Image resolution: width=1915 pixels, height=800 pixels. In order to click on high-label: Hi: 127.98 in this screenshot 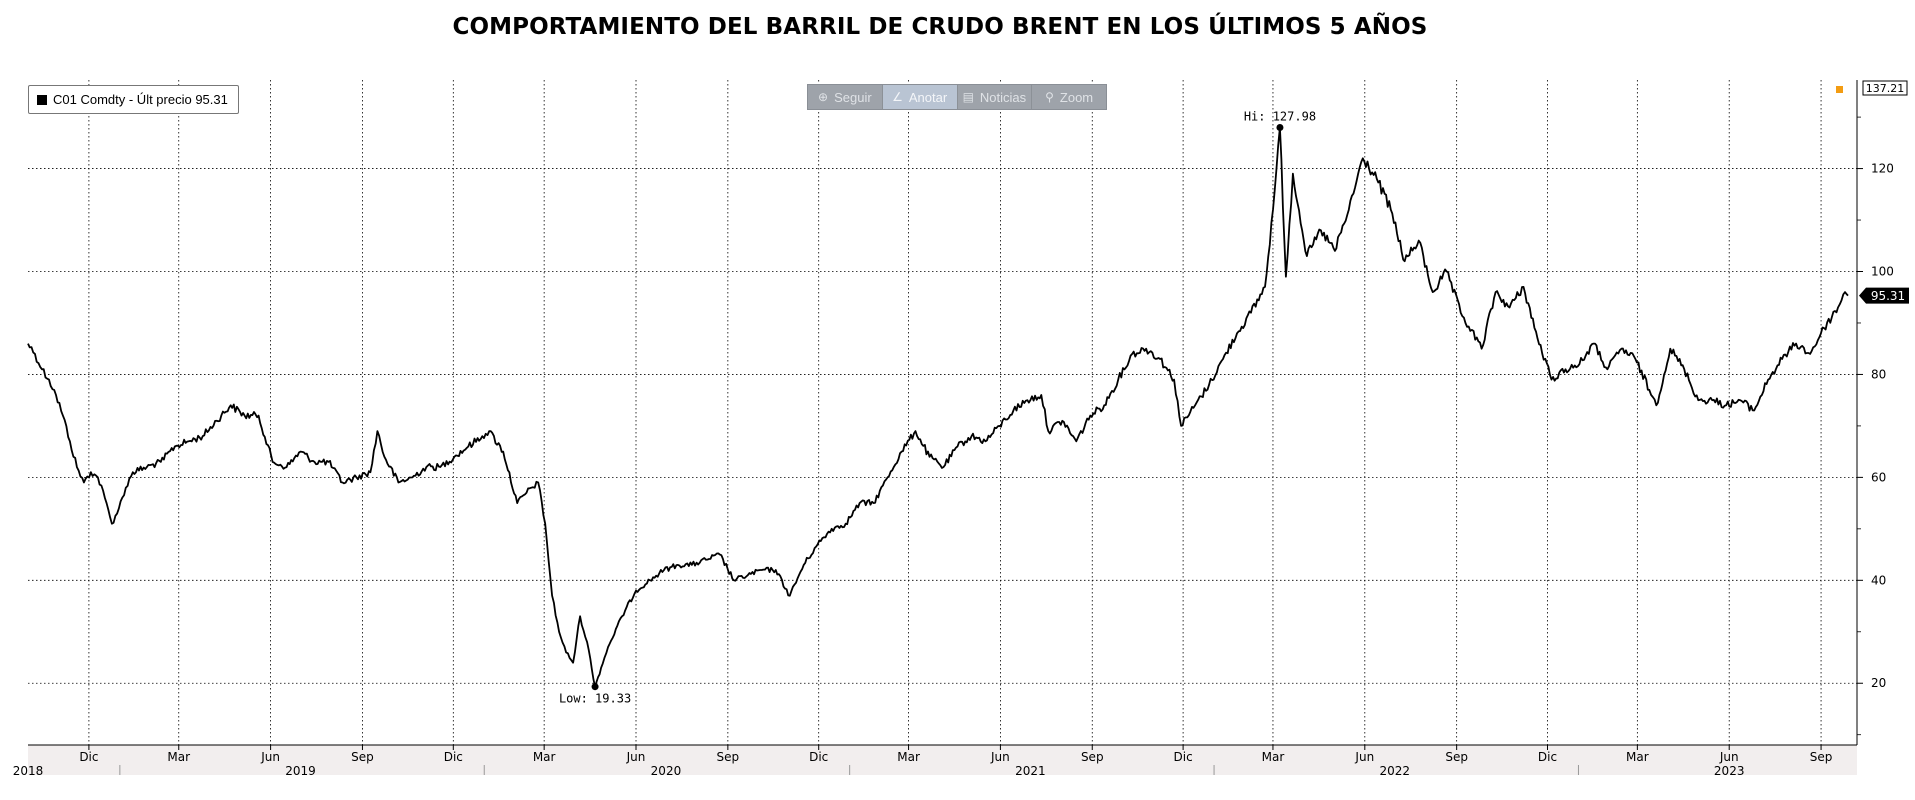, I will do `click(1280, 117)`.